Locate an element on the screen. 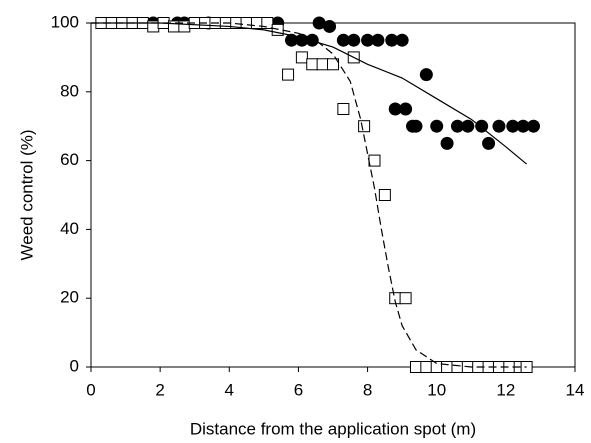 The image size is (591, 443). y-axis-label: Weed control (%) is located at coordinates (26, 194).